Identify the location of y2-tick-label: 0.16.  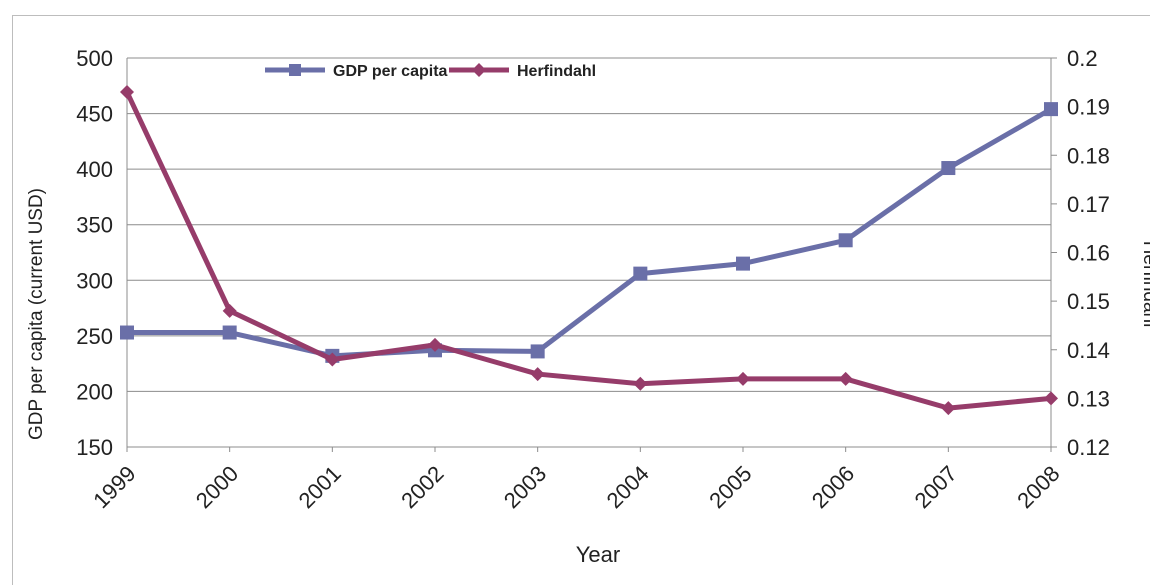
(1088, 253).